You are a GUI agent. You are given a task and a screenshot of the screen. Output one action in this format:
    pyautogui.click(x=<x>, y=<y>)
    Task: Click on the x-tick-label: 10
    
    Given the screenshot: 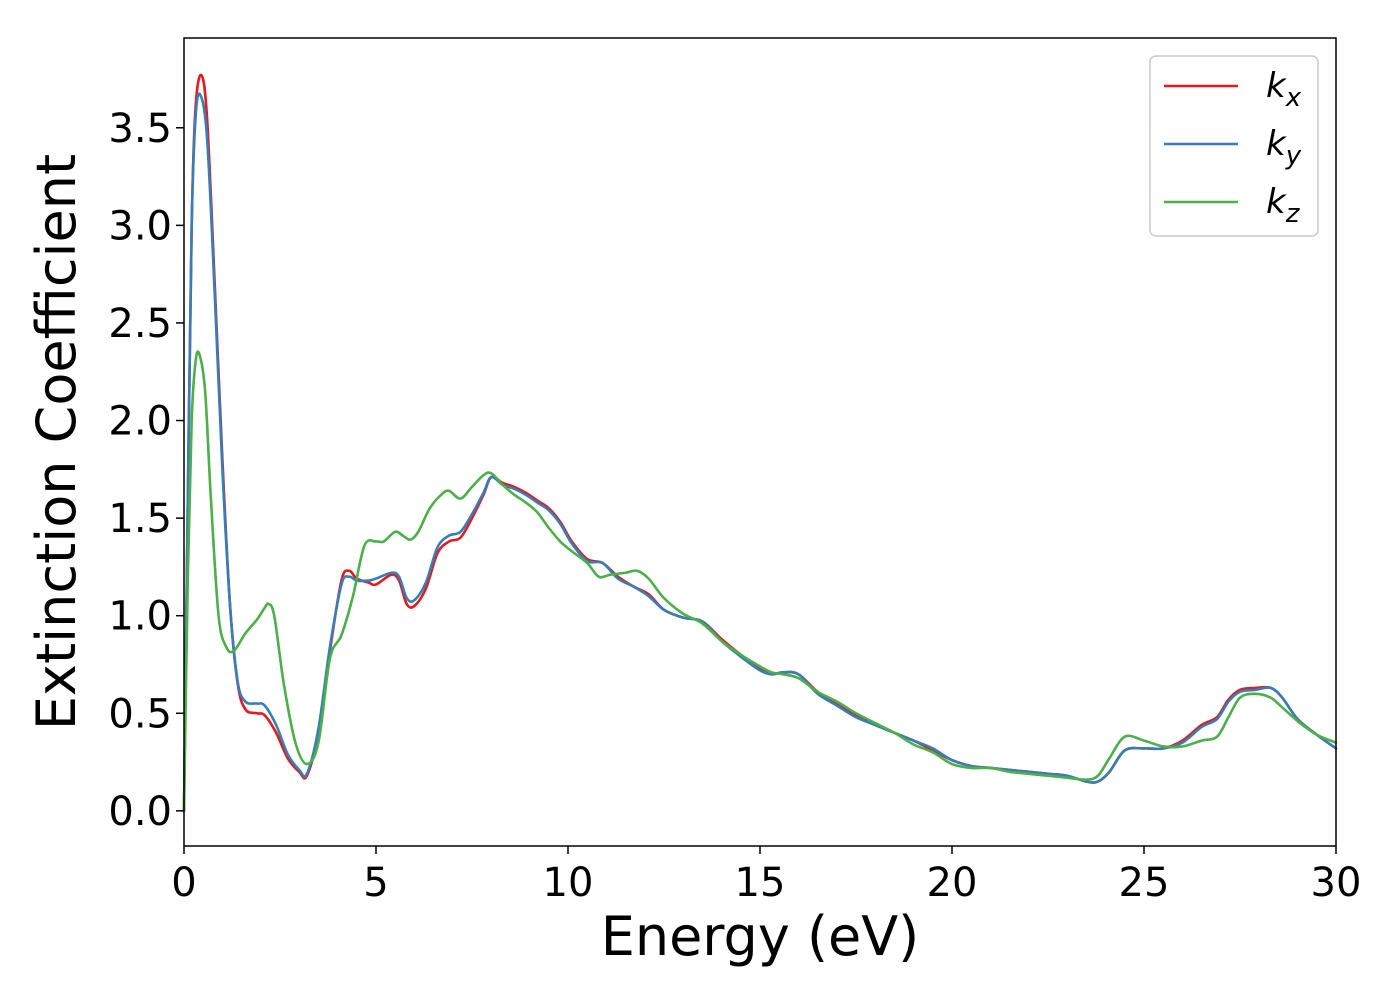 What is the action you would take?
    pyautogui.click(x=568, y=883)
    